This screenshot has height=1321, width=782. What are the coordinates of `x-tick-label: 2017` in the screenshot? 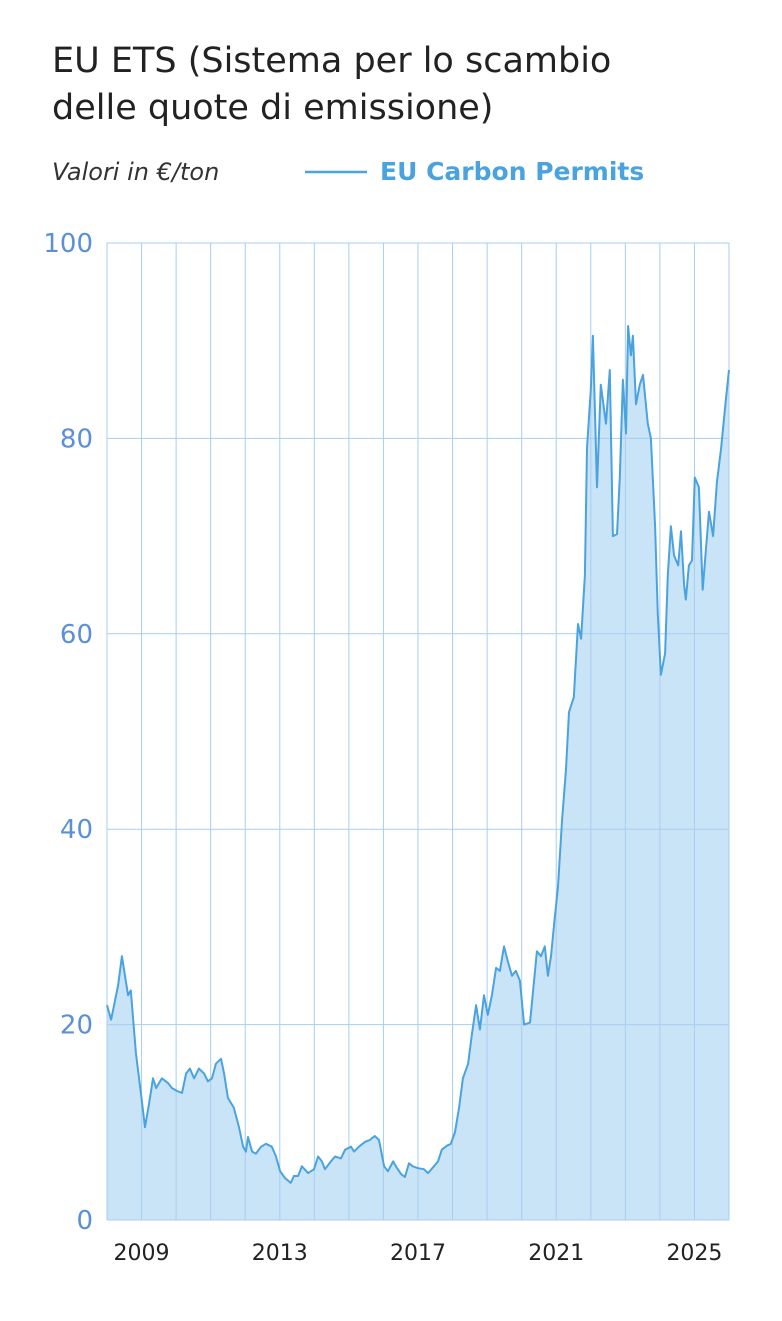 It's located at (418, 1253).